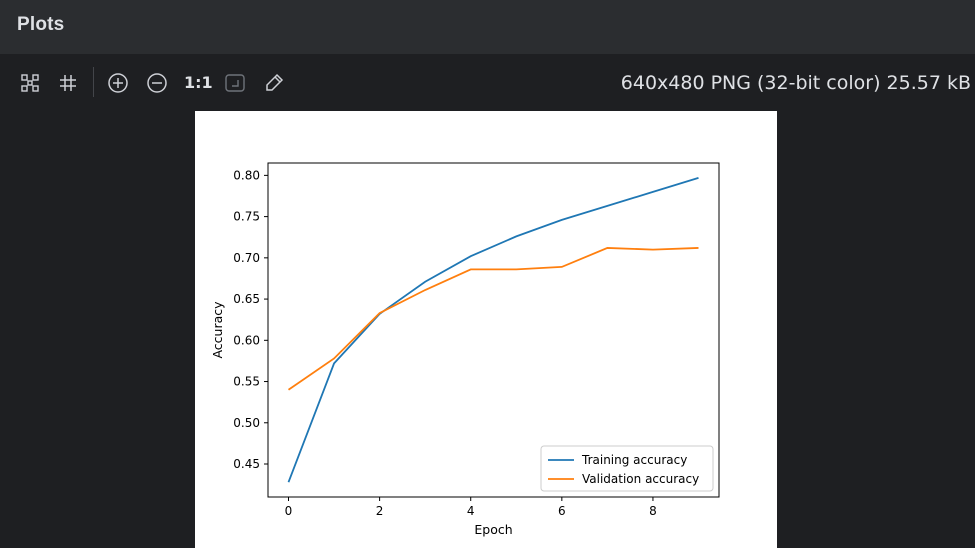 This screenshot has height=548, width=975. What do you see at coordinates (380, 511) in the screenshot?
I see `x-tick-label: 2` at bounding box center [380, 511].